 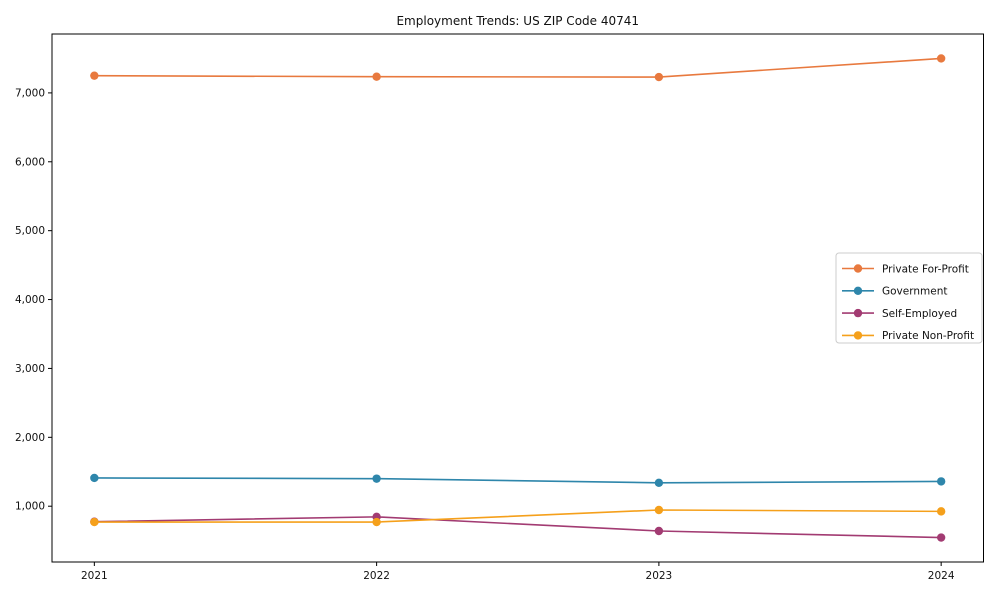 What do you see at coordinates (30, 438) in the screenshot?
I see `y-tick-label: 2,000` at bounding box center [30, 438].